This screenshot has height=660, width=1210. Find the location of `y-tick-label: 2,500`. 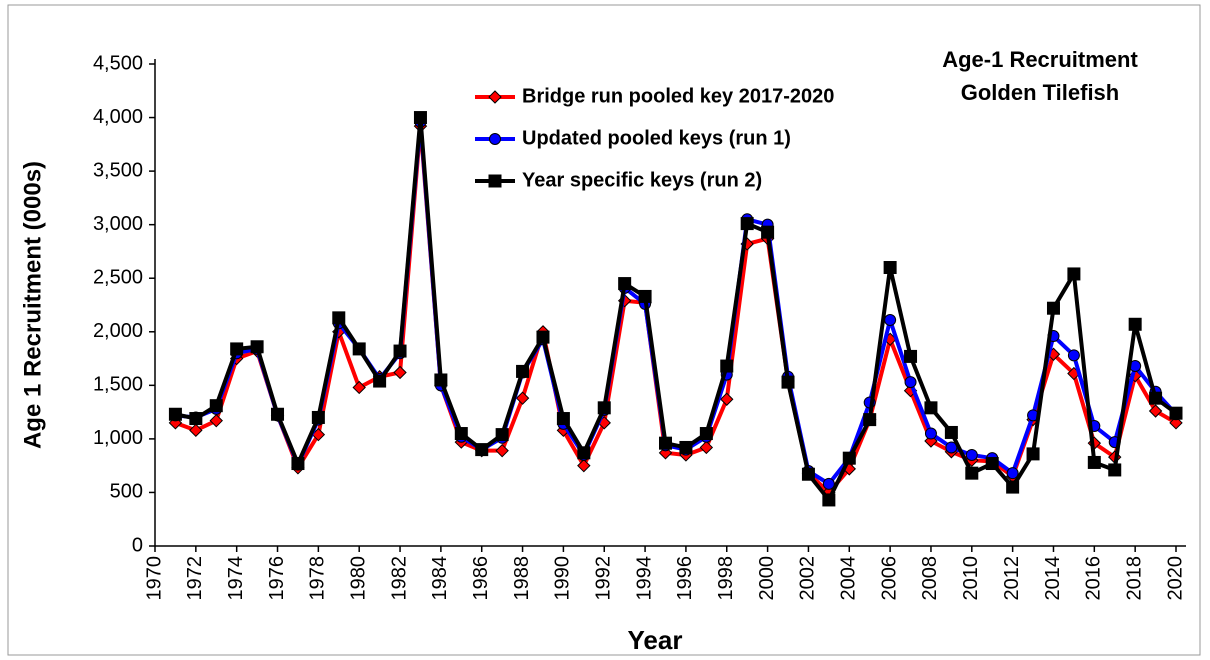

y-tick-label: 2,500 is located at coordinates (118, 278).